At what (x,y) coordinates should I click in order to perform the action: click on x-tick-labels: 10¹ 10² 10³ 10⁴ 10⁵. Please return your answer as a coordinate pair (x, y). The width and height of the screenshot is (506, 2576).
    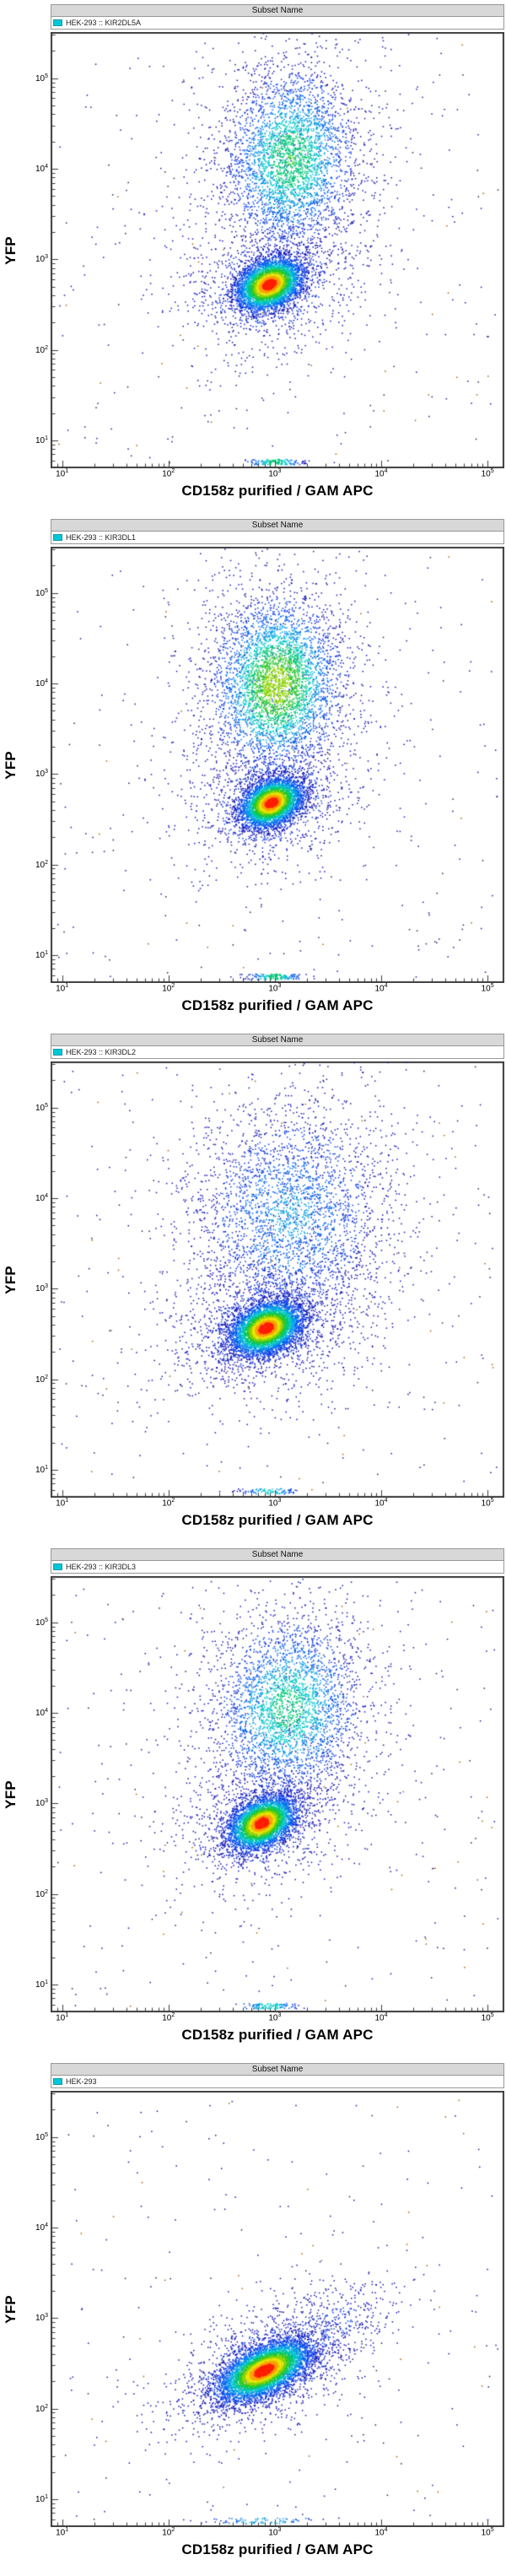
    Looking at the image, I should click on (277, 474).